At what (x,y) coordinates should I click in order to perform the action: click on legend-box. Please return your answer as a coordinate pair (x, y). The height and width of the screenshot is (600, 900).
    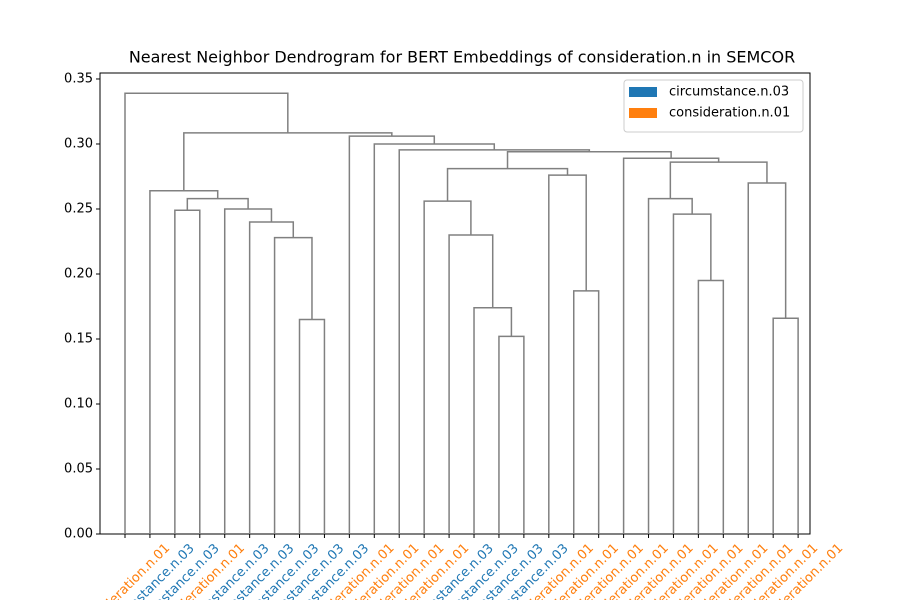
    Looking at the image, I should click on (713, 106).